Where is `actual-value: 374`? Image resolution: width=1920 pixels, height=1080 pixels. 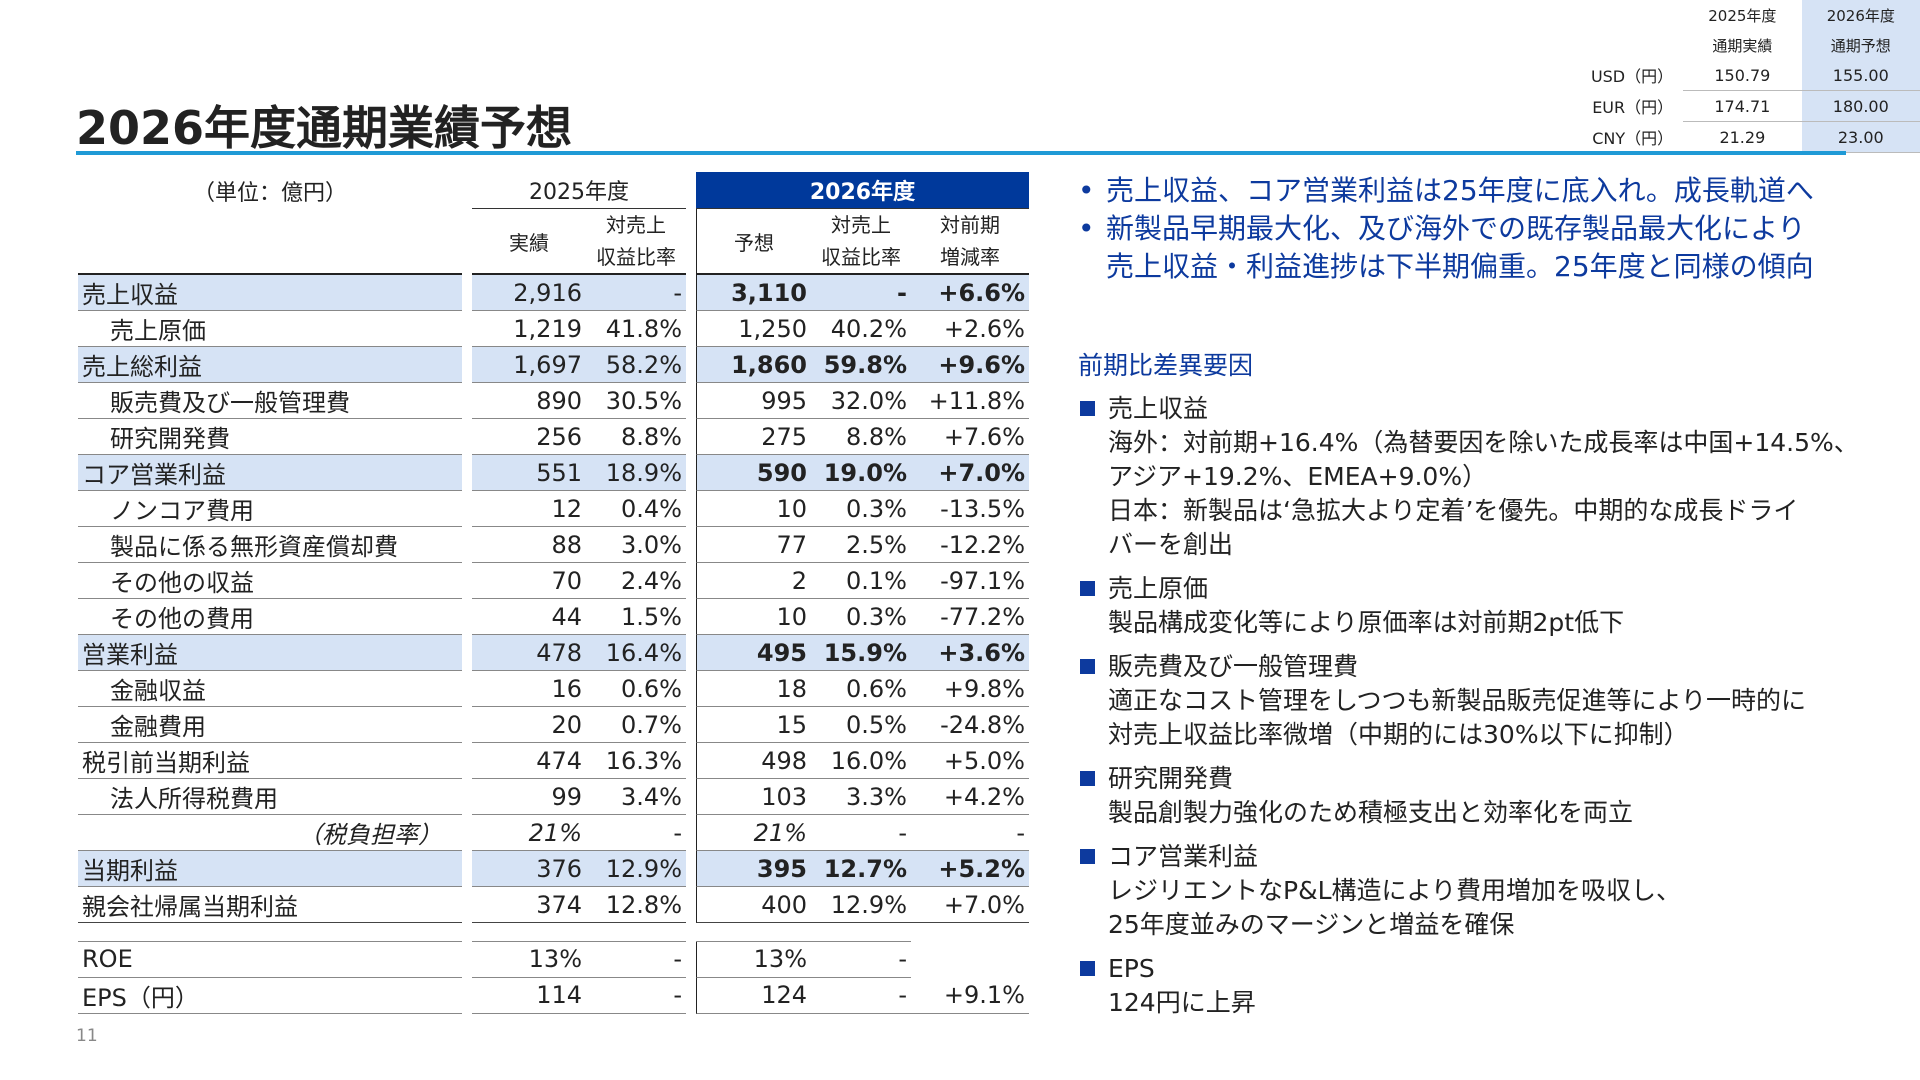
actual-value: 374 is located at coordinates (529, 905).